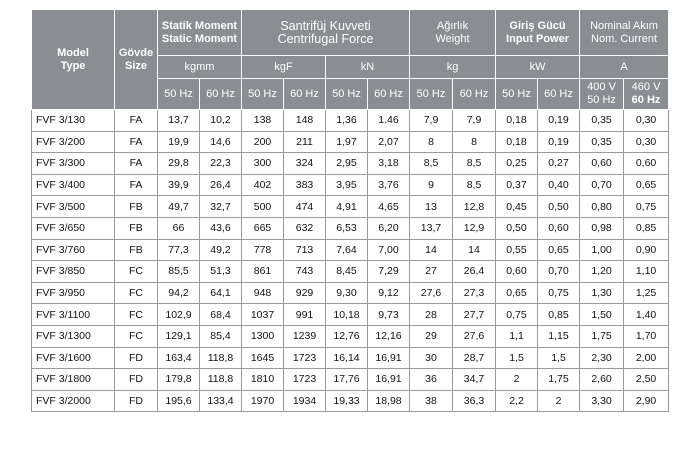 The image size is (700, 457). I want to click on value-cell: 49,7, so click(178, 206).